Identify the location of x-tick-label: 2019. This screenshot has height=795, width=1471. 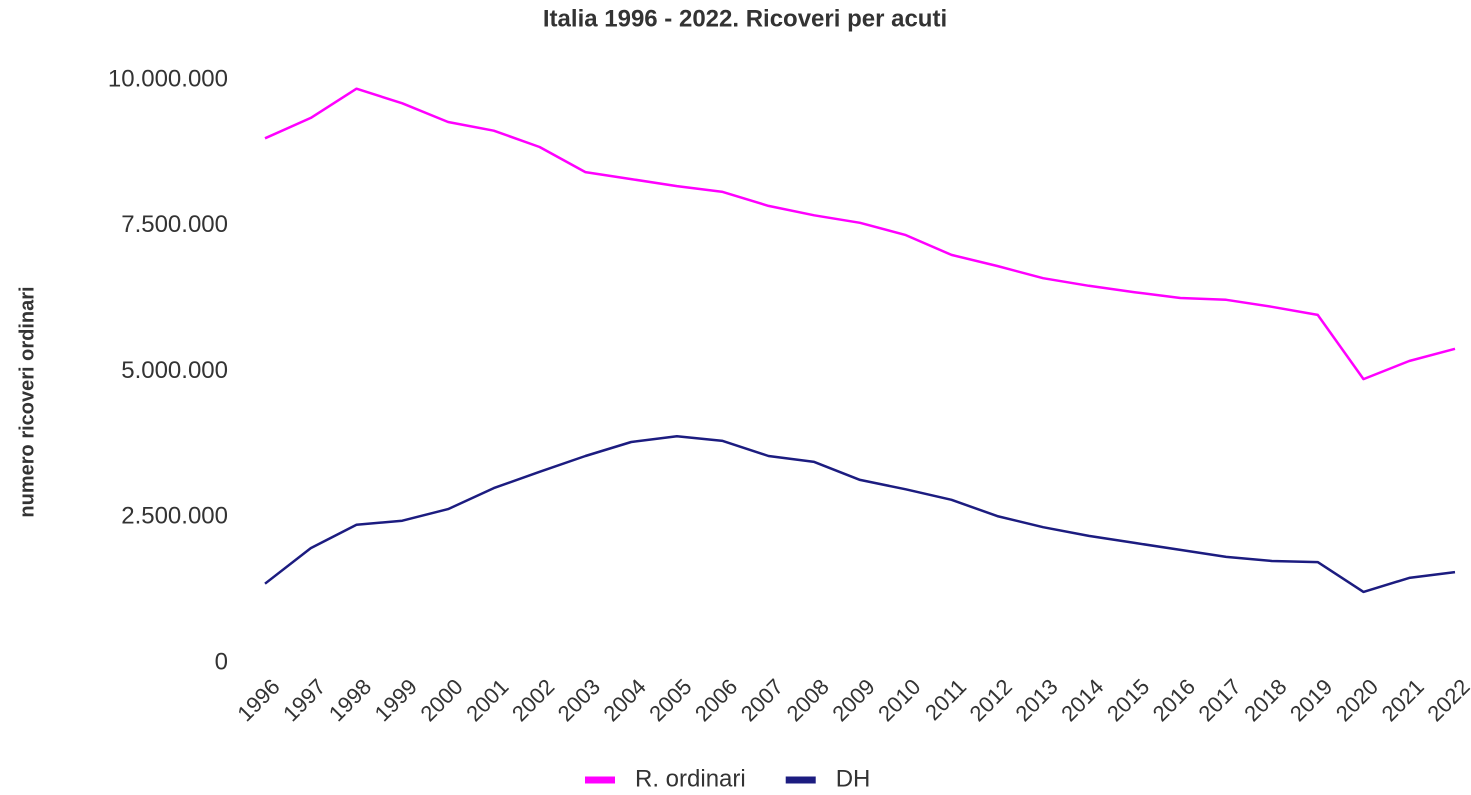
(1311, 700).